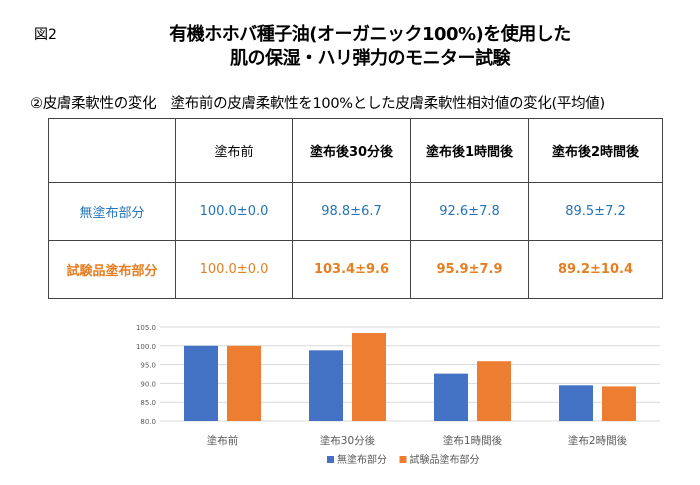 The height and width of the screenshot is (485, 700). I want to click on header-2h: 塗布後2時間後, so click(595, 150).